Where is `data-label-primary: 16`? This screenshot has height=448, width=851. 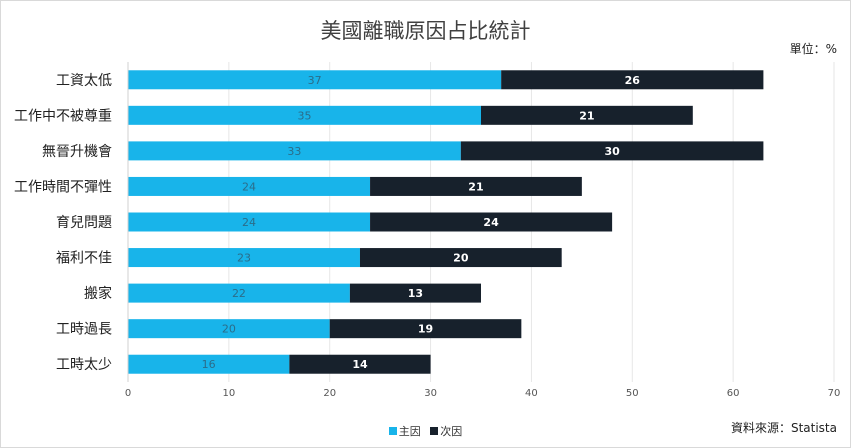
data-label-primary: 16 is located at coordinates (209, 364).